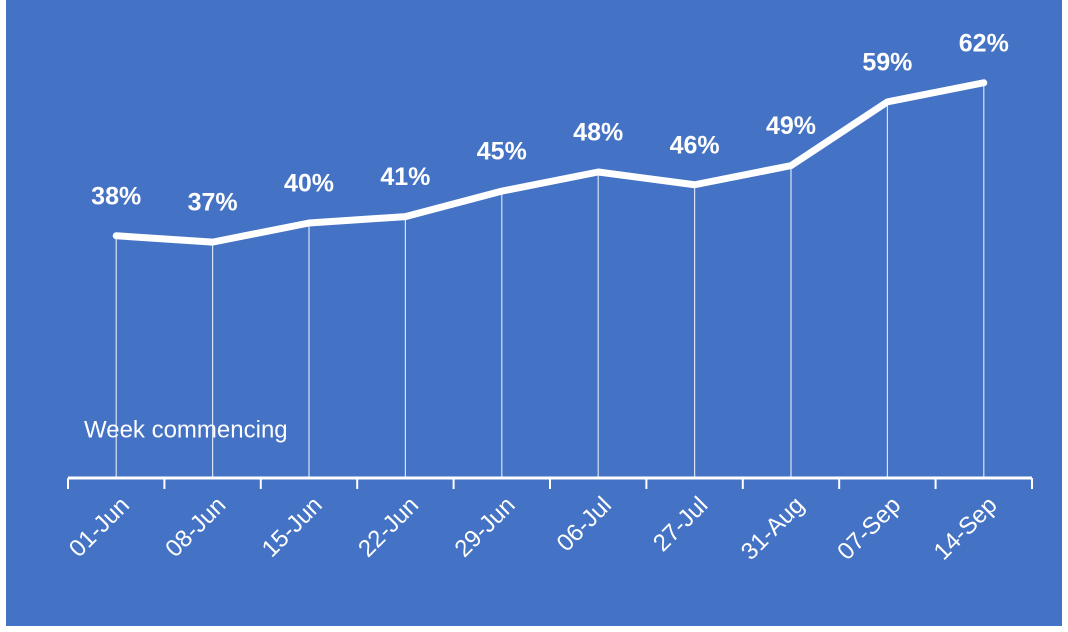 This screenshot has width=1068, height=632. Describe the element at coordinates (405, 177) in the screenshot. I see `data-label: 41%` at that location.